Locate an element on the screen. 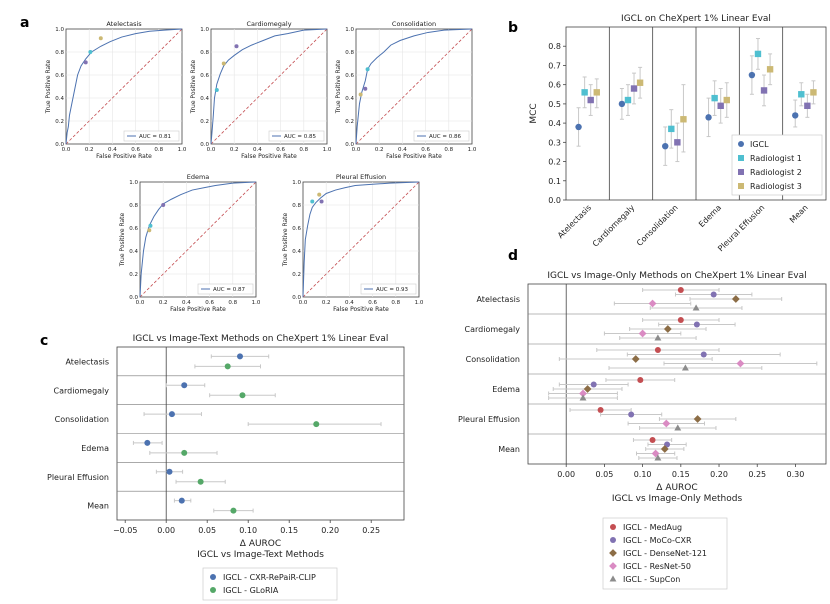  x-tick-label: 0.25 is located at coordinates (757, 474).